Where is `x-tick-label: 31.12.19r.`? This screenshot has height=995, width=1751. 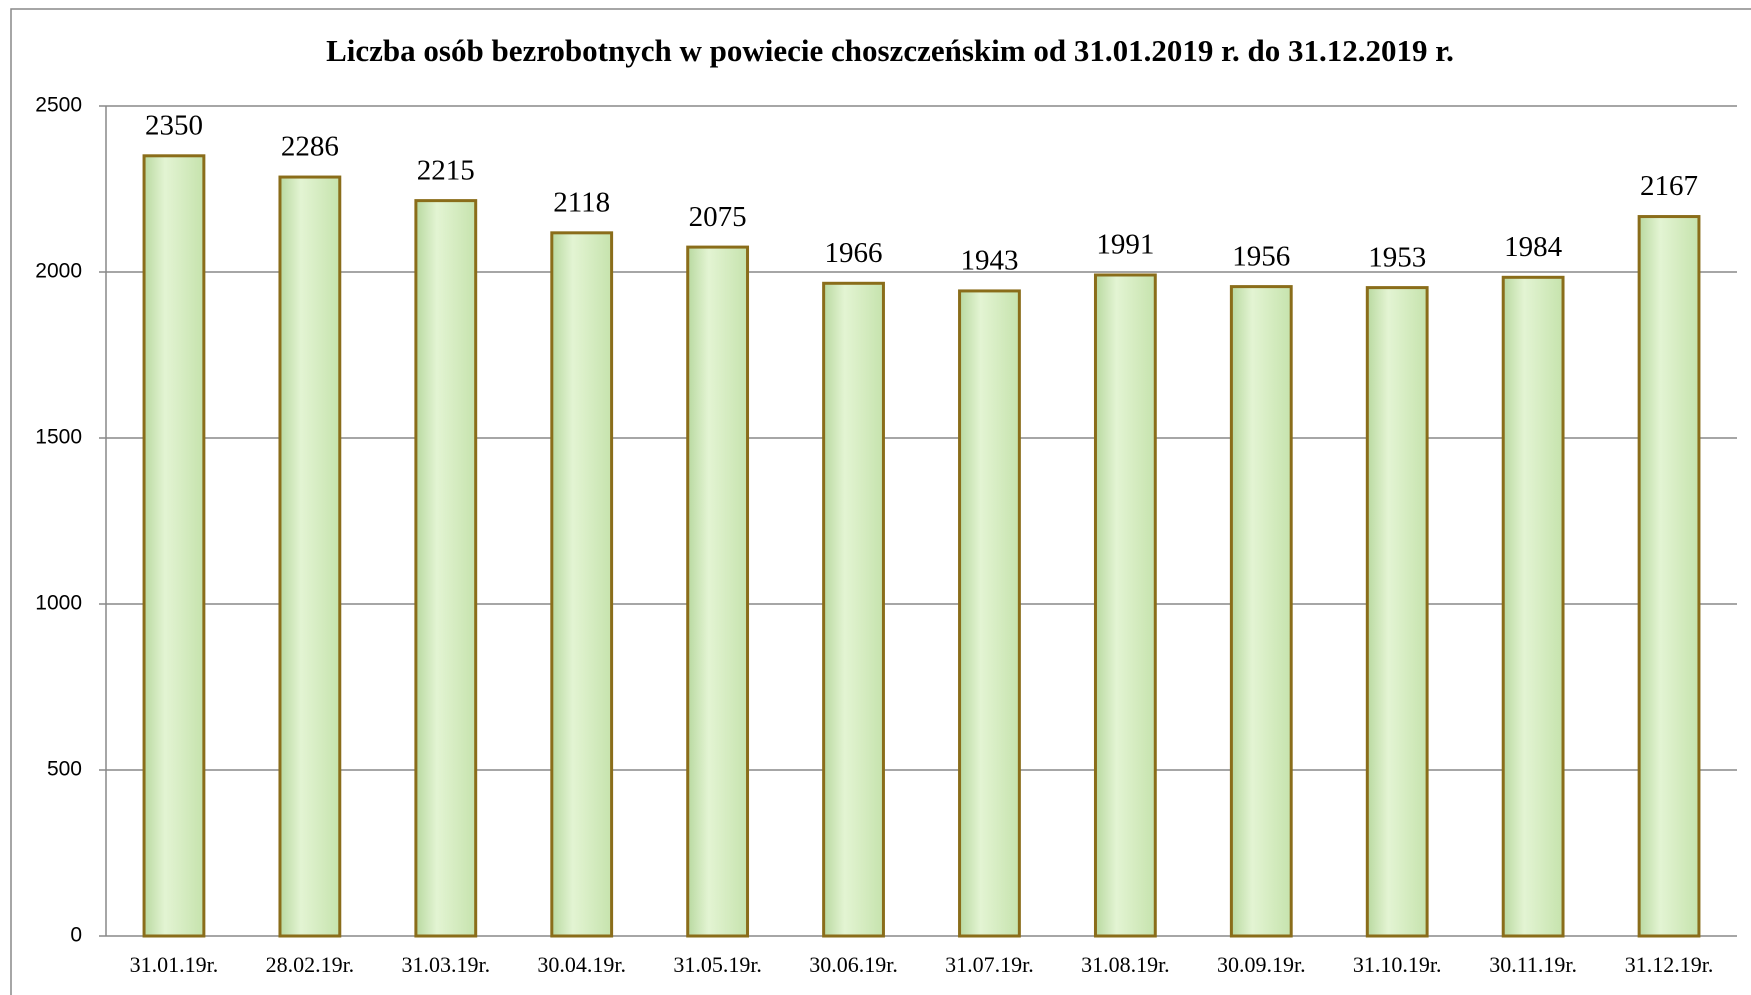
x-tick-label: 31.12.19r. is located at coordinates (1669, 964).